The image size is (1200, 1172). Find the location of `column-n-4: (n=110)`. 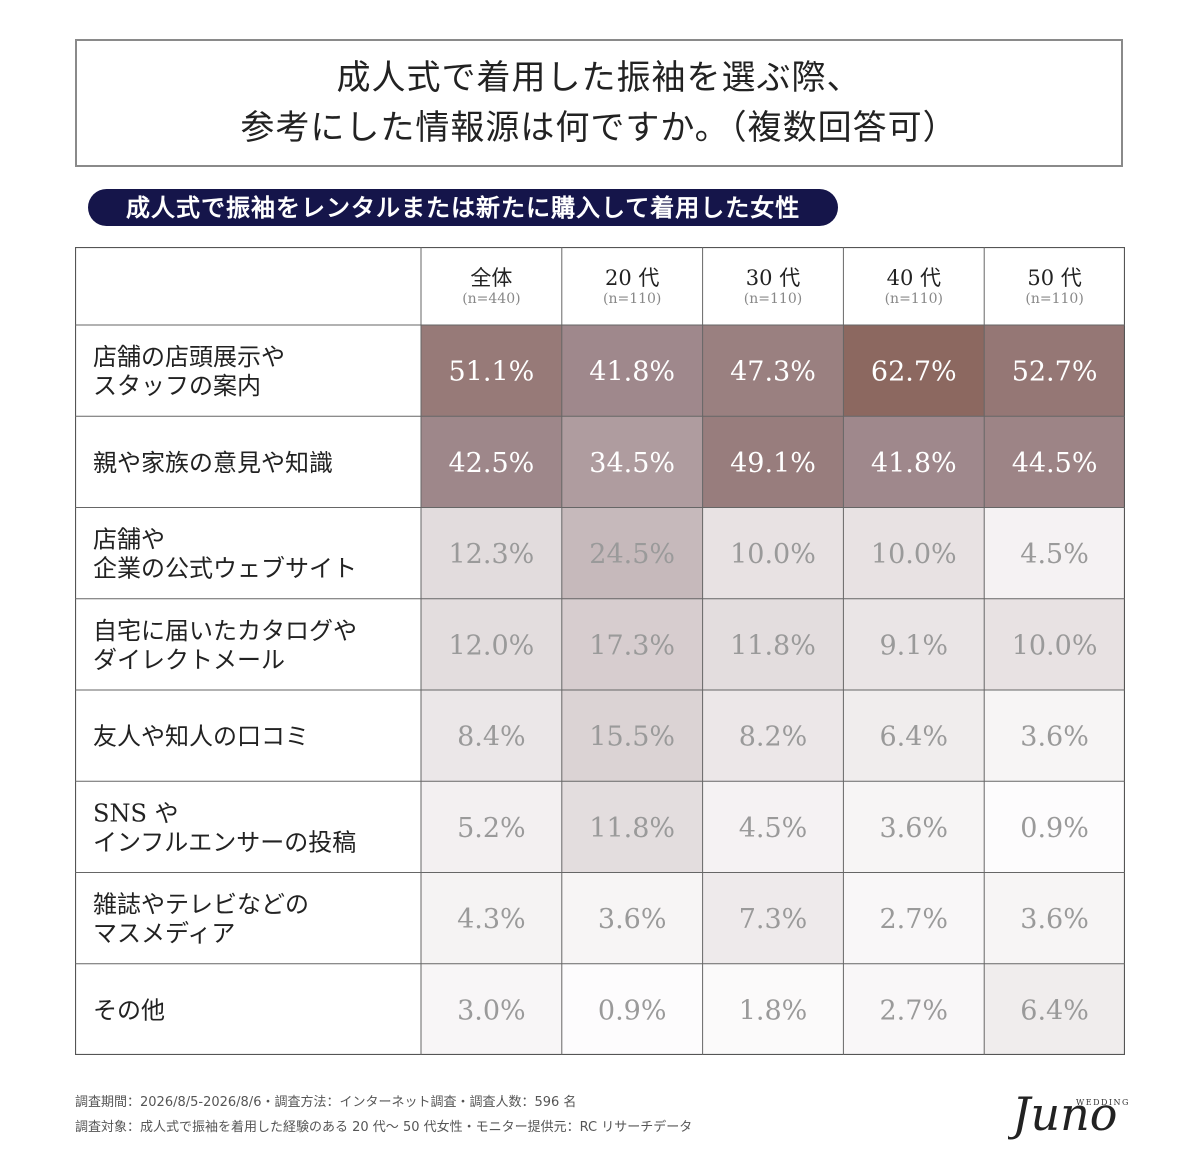

column-n-4: (n=110) is located at coordinates (1054, 299).